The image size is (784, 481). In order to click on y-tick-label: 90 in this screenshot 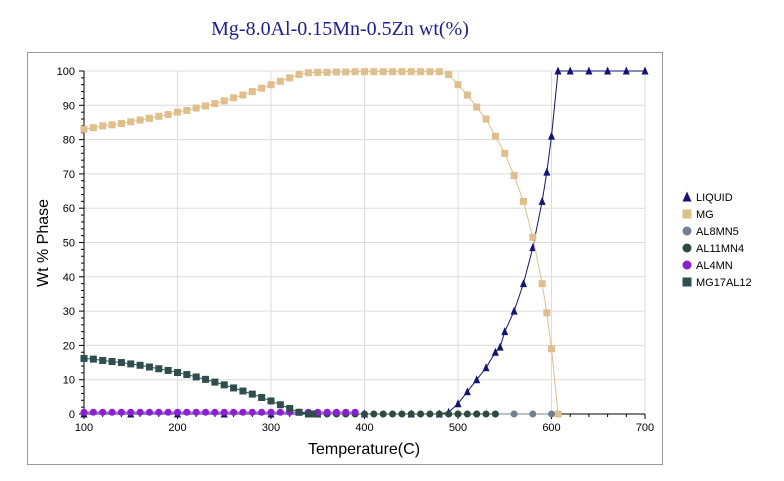, I will do `click(69, 106)`.